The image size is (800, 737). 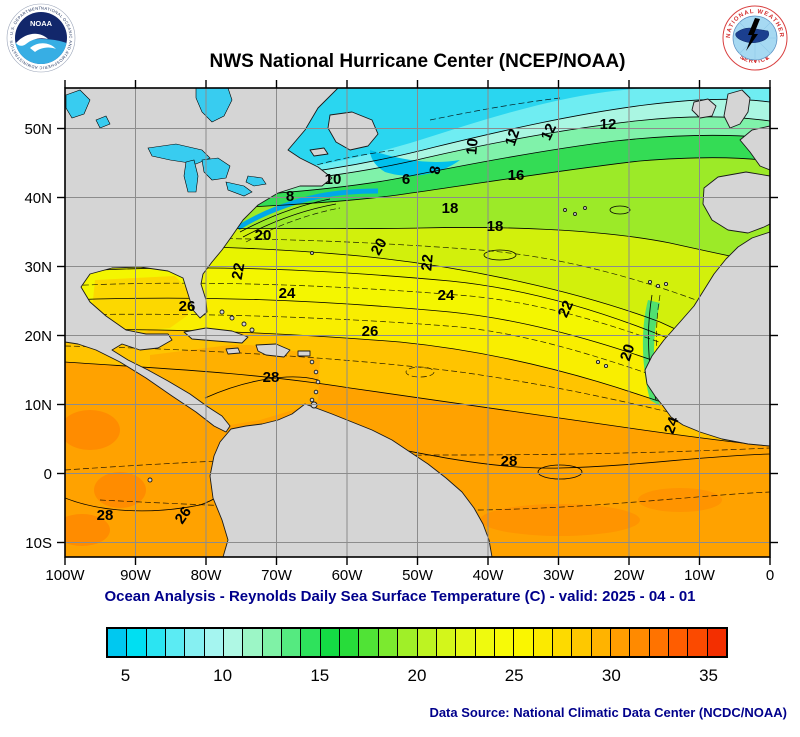 I want to click on lon-label: 40W, so click(x=488, y=575).